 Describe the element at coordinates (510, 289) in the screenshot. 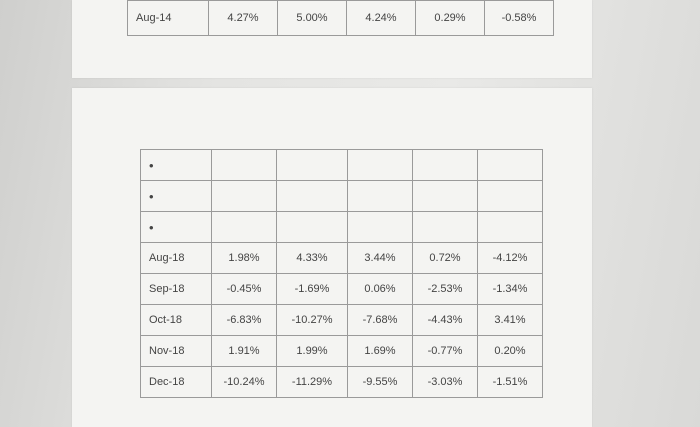

I see `table-cell: -1.34%` at that location.